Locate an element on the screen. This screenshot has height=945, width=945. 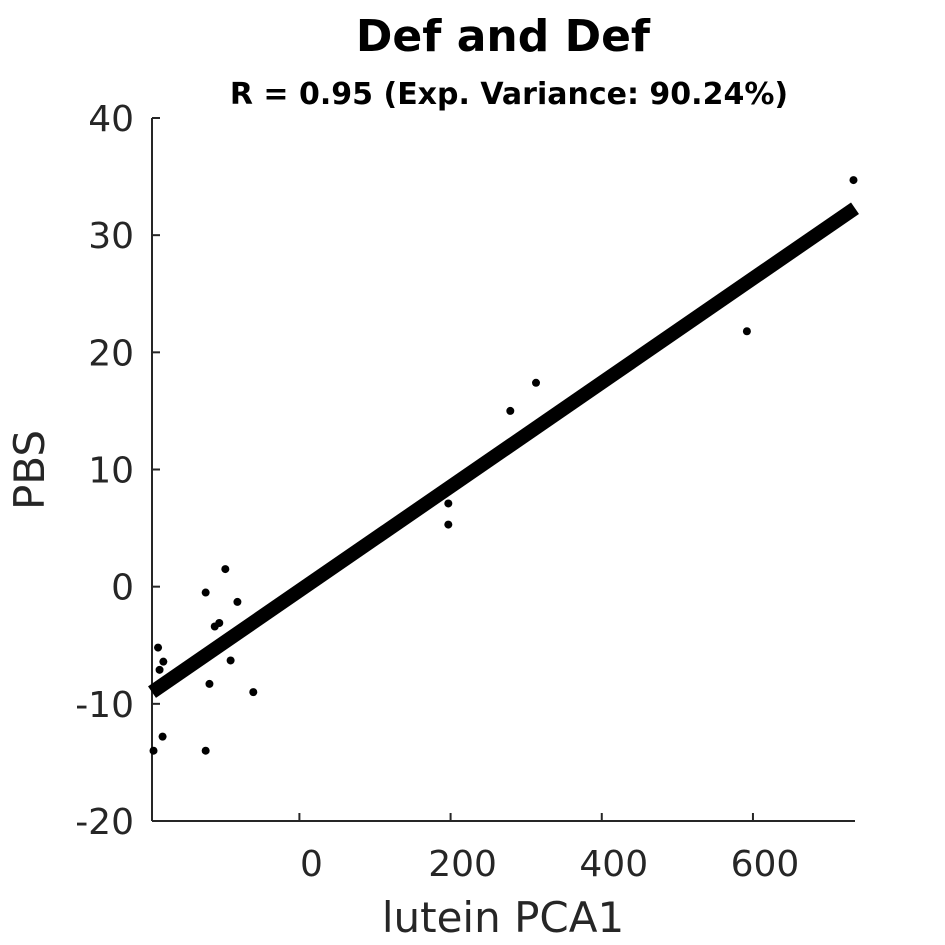
x-tick-label: 400 is located at coordinates (613, 864).